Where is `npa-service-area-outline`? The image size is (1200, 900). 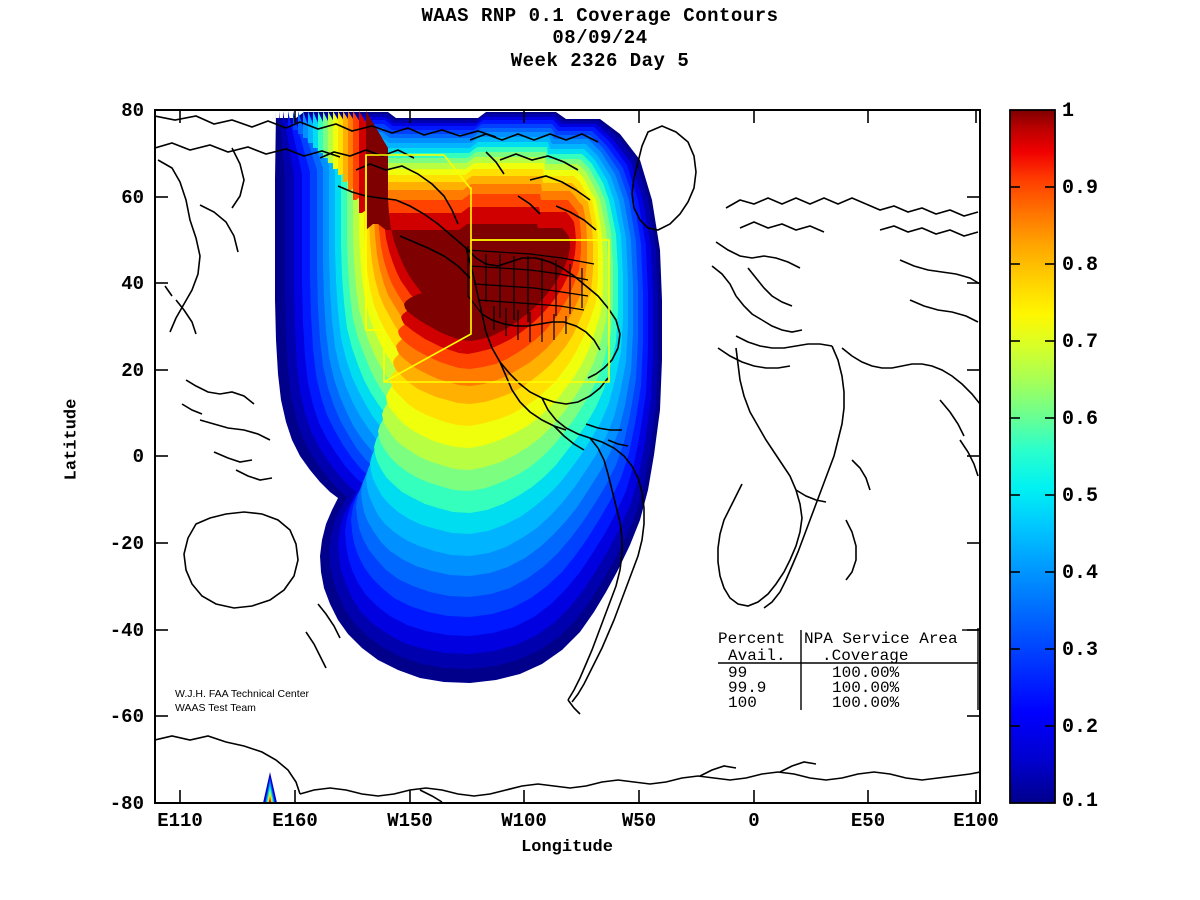 npa-service-area-outline is located at coordinates (487, 268).